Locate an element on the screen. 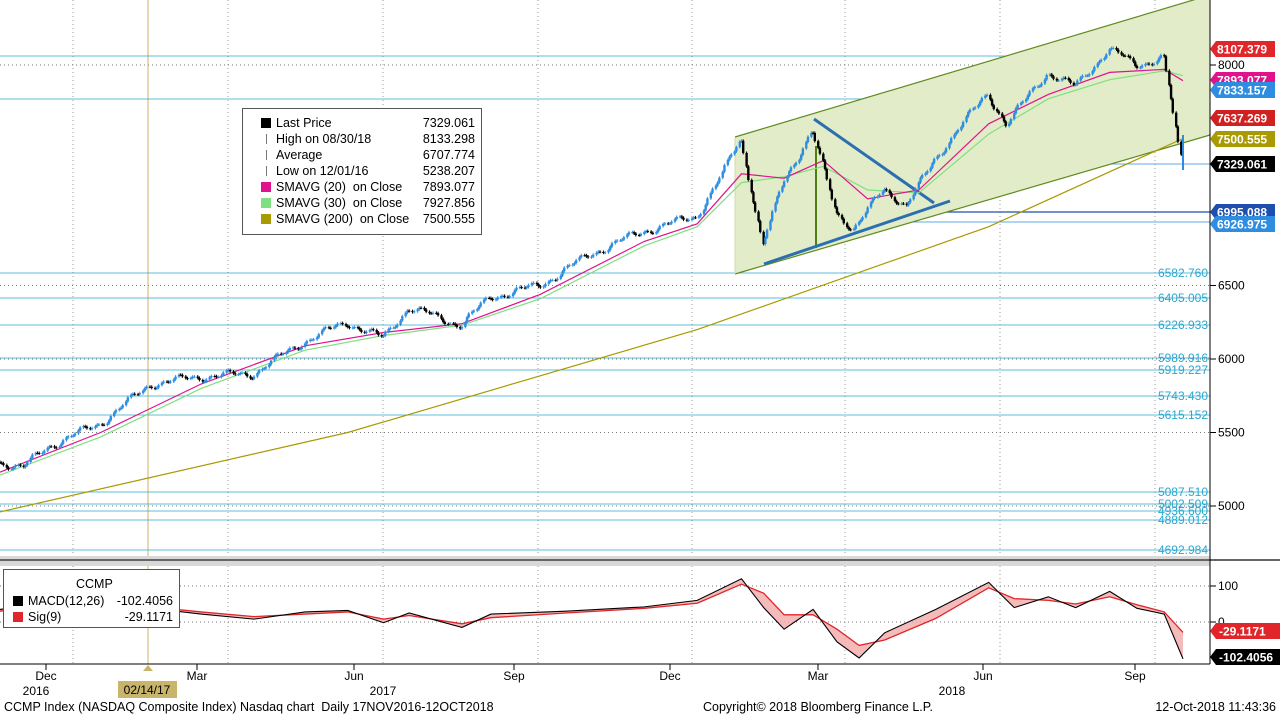 The height and width of the screenshot is (717, 1280). signal-line is located at coordinates (592, 615).